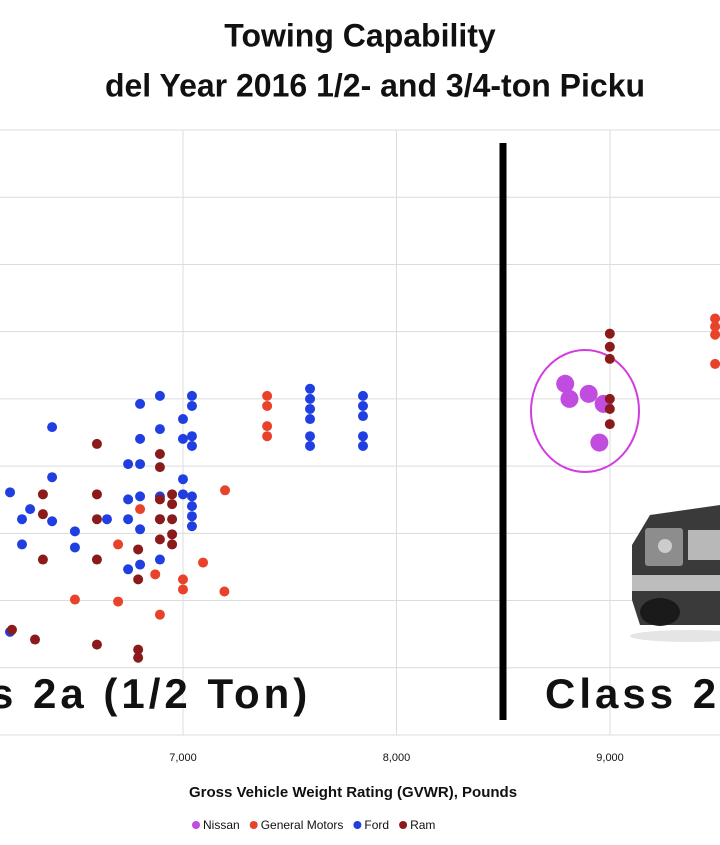 The height and width of the screenshot is (845, 720). What do you see at coordinates (302, 825) in the screenshot?
I see `legend-label: General Motors` at bounding box center [302, 825].